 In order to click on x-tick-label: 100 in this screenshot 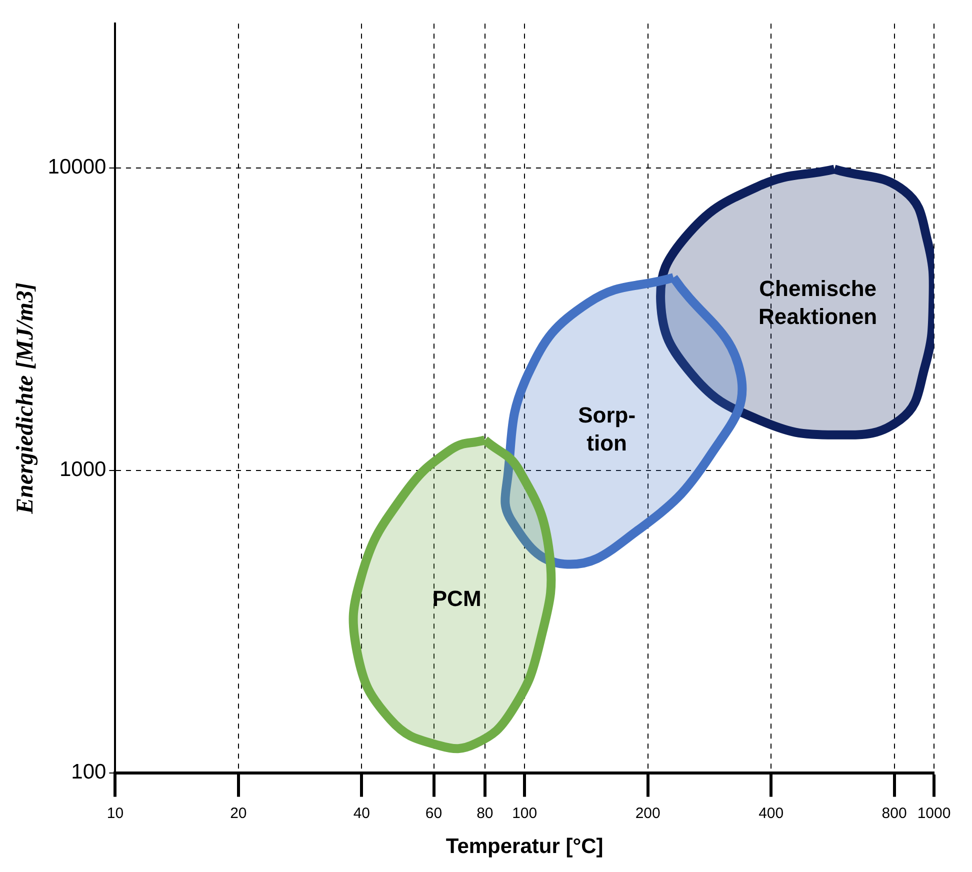, I will do `click(525, 813)`.